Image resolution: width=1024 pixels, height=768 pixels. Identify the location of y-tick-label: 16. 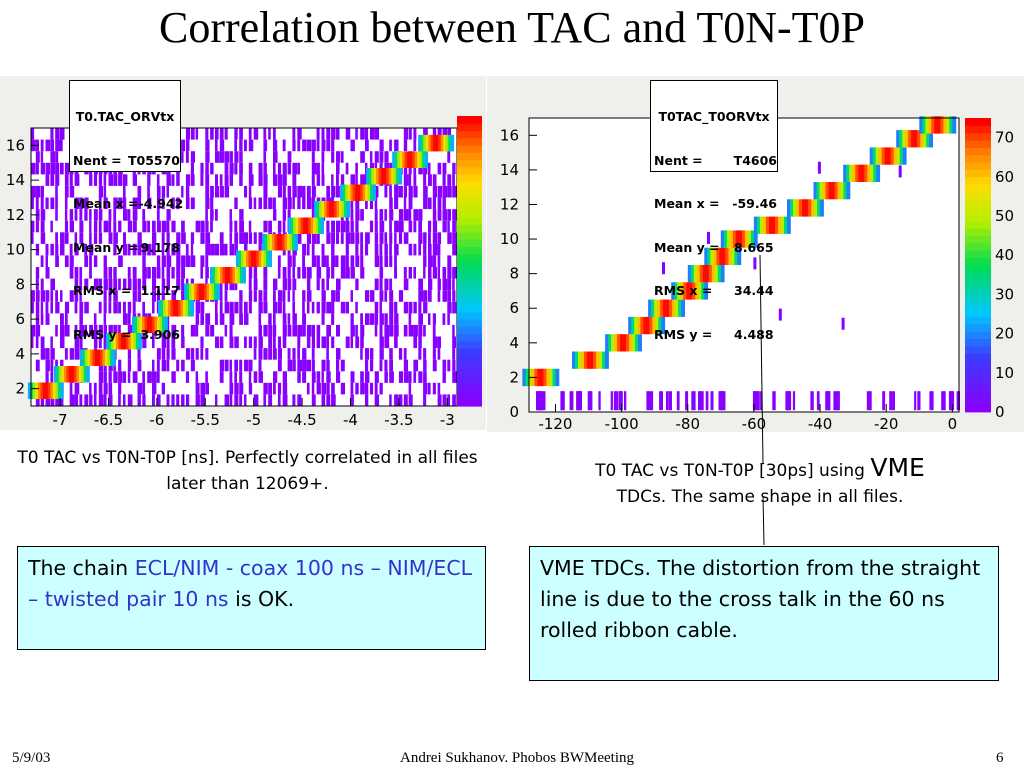
(509, 135).